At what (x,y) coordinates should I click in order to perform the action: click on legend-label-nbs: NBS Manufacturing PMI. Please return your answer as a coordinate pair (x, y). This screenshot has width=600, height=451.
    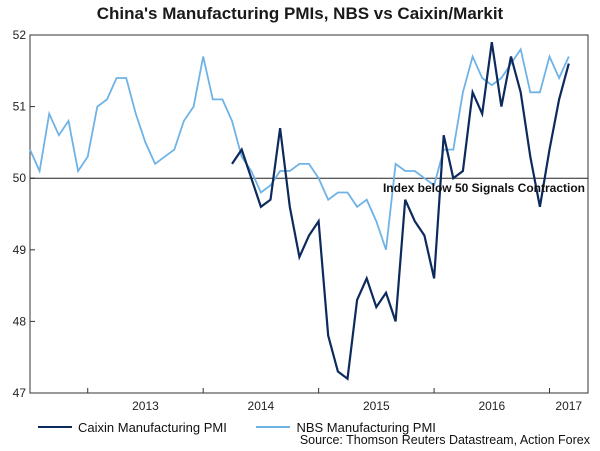
    Looking at the image, I should click on (366, 427).